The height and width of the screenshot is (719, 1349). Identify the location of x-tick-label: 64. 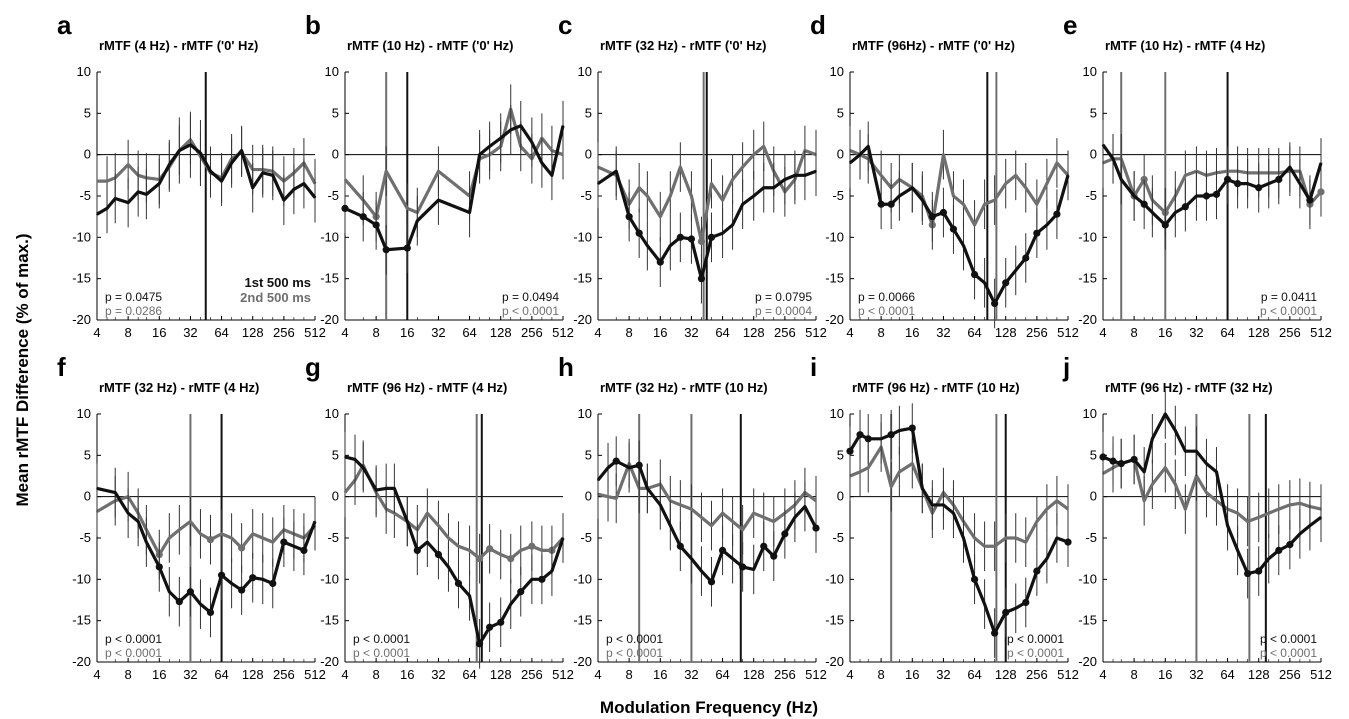
(1227, 674).